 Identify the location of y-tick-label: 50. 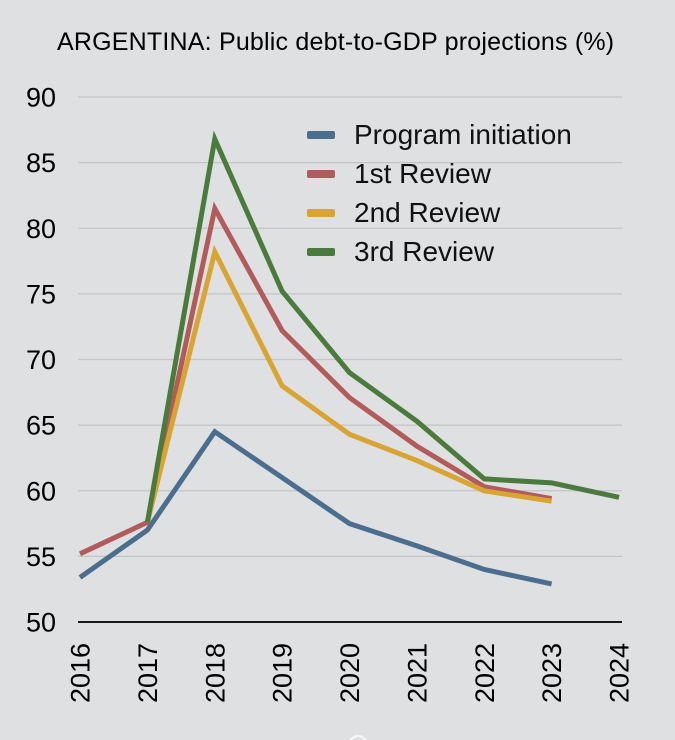
(41, 623).